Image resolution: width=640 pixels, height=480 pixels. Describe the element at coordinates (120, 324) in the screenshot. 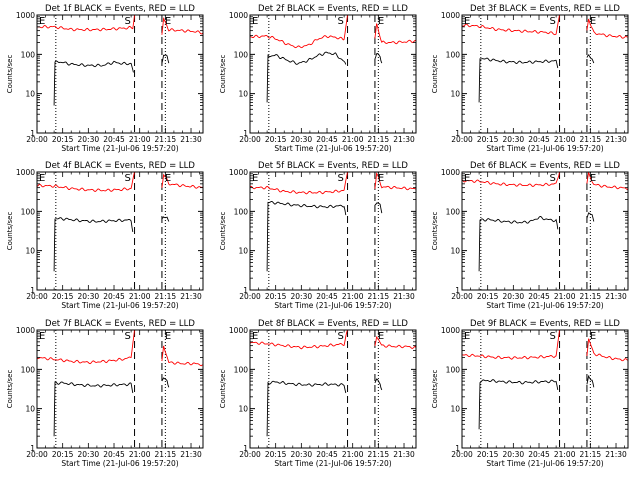

I see `panel-title: Det 7f BLACK = Events, RED = LLD` at that location.